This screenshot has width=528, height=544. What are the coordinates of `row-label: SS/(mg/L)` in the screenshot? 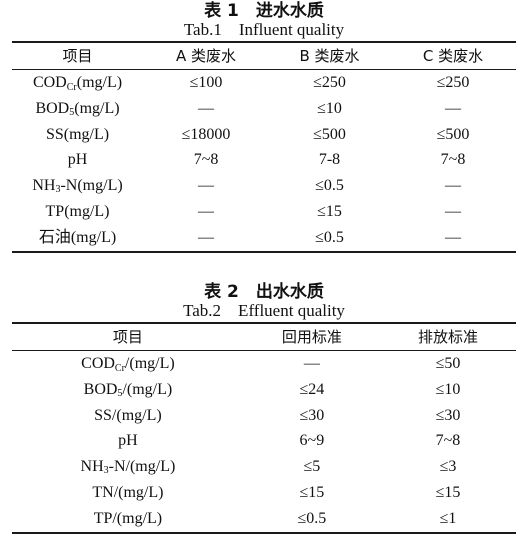 It's located at (128, 415).